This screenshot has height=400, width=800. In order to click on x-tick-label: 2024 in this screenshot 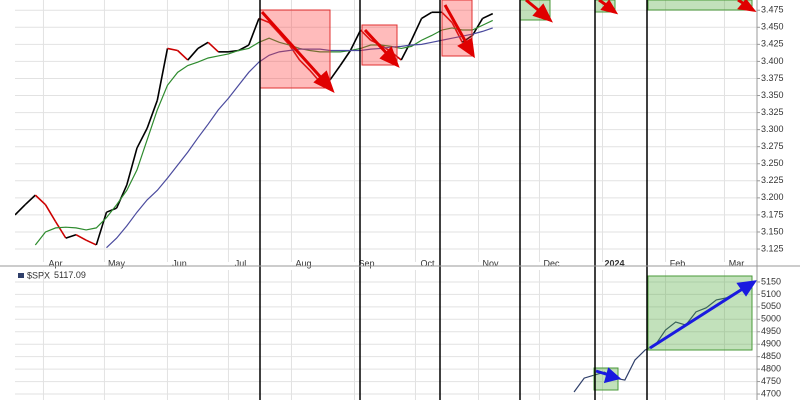, I will do `click(614, 263)`.